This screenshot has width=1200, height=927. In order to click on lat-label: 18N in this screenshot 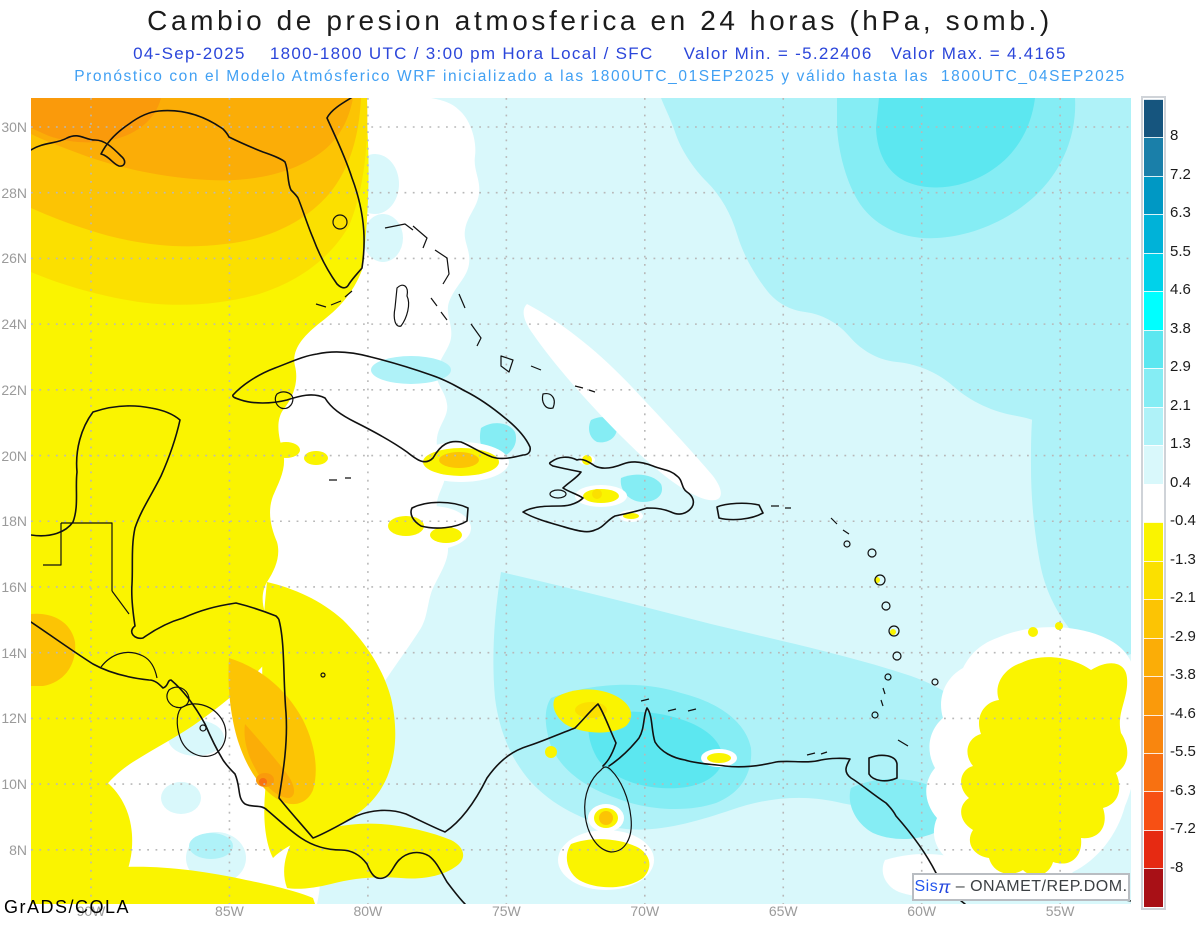, I will do `click(14, 521)`.